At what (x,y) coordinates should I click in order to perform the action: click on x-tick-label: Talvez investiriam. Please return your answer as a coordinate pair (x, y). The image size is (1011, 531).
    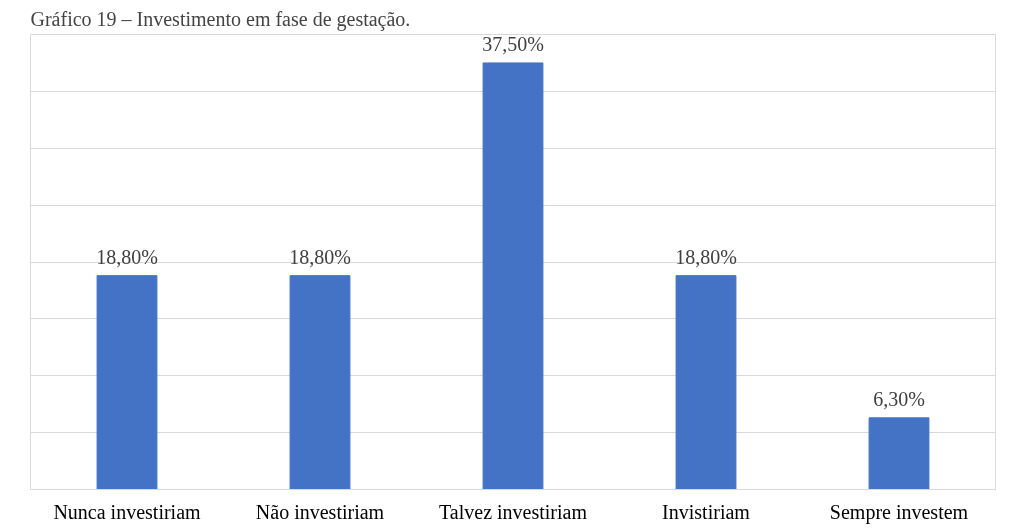
    Looking at the image, I should click on (513, 511).